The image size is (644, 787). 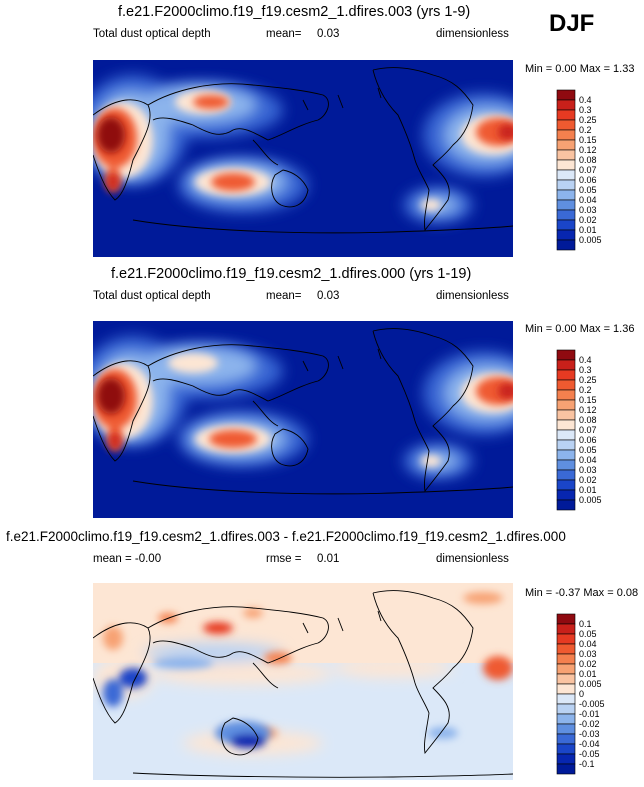 I want to click on panel-3-units: dimensionless, so click(x=472, y=559).